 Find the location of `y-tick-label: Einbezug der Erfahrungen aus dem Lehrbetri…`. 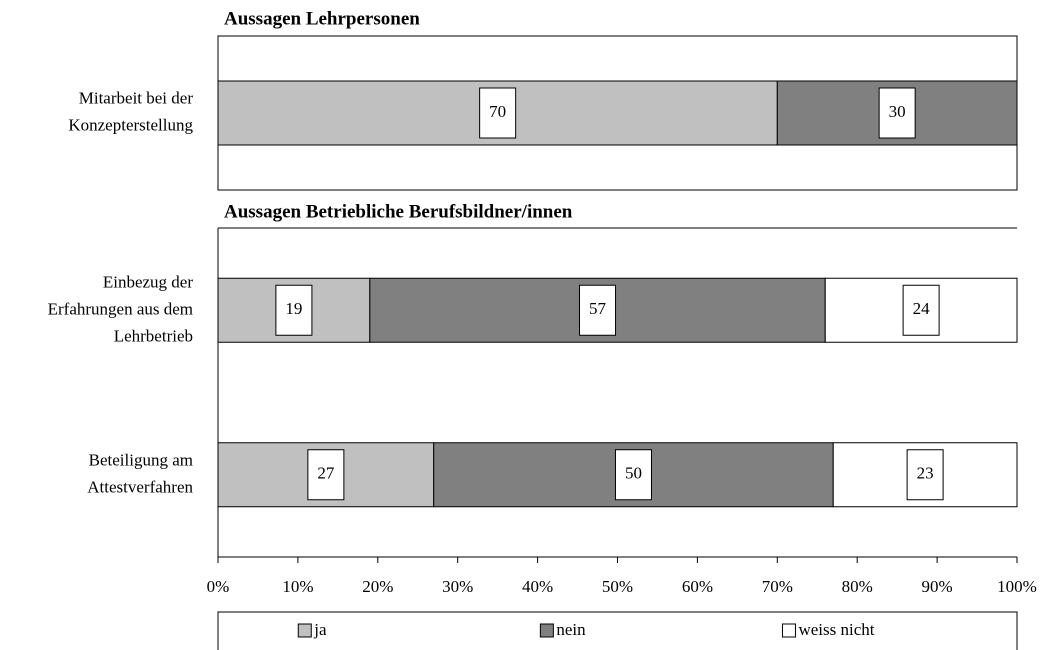

y-tick-label: Einbezug der Erfahrungen aus dem Lehrbetri… is located at coordinates (121, 308).